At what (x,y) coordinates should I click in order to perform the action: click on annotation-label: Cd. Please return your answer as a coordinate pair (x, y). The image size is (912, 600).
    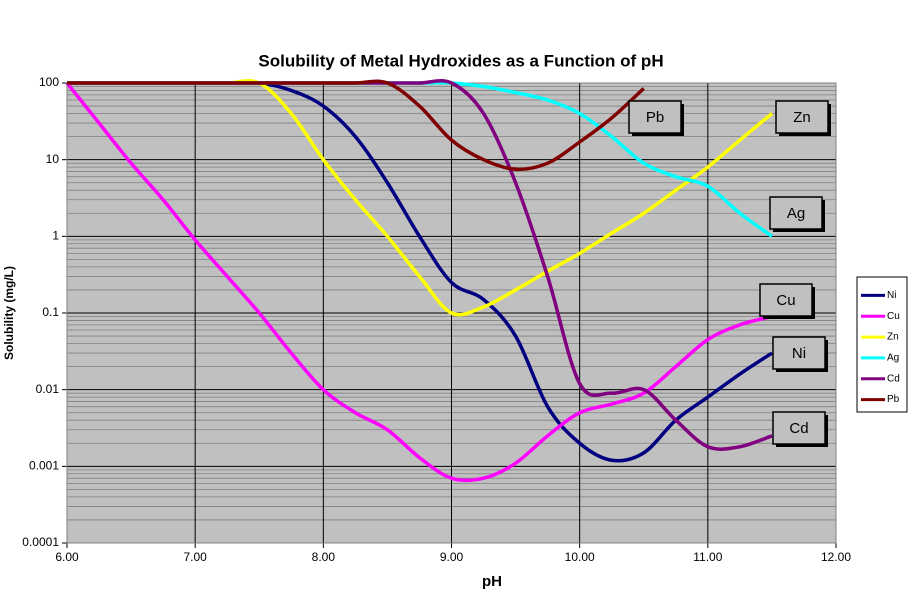
    Looking at the image, I should click on (798, 428).